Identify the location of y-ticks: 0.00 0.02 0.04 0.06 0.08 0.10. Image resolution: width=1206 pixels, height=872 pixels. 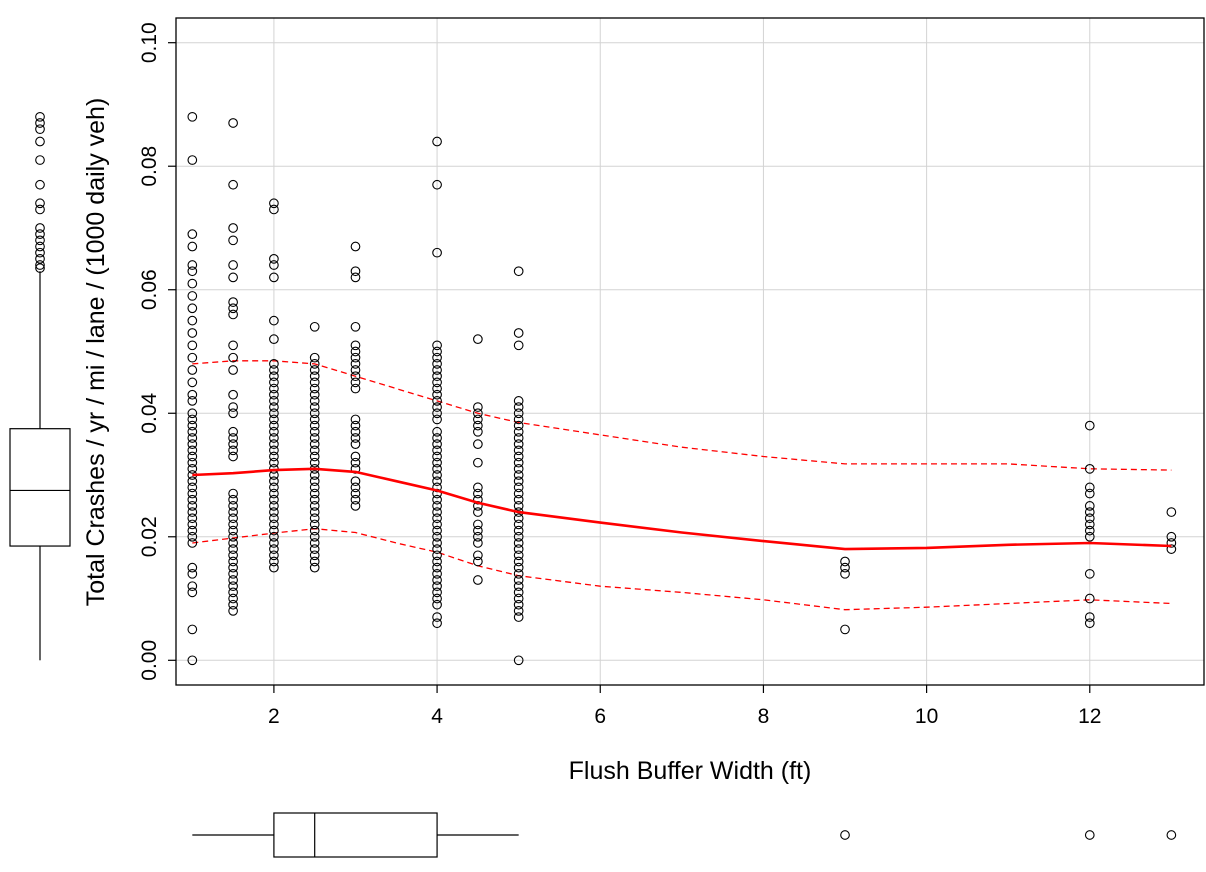
(157, 351).